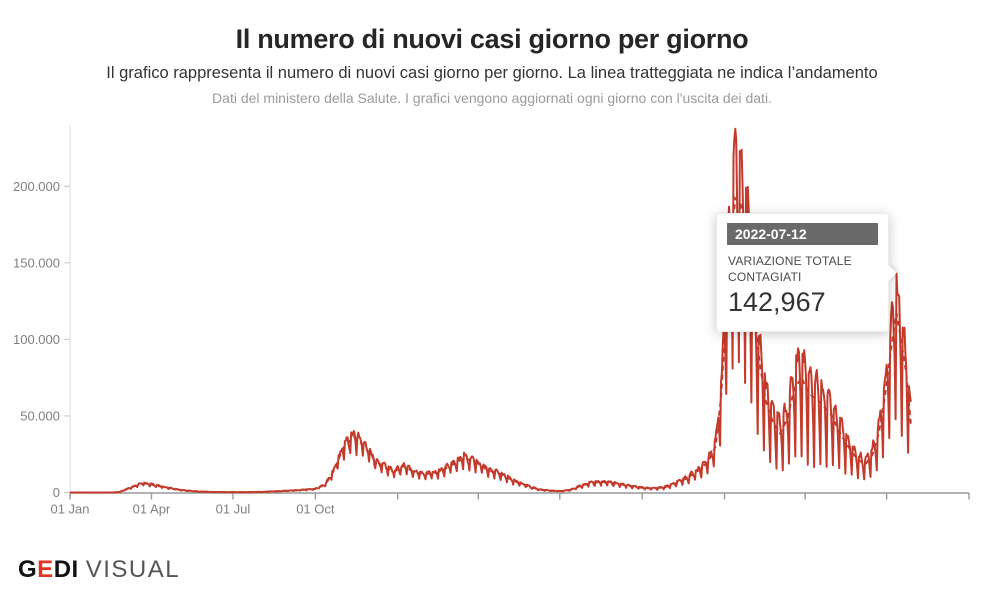  Describe the element at coordinates (40, 415) in the screenshot. I see `svg-text: 50.000` at that location.